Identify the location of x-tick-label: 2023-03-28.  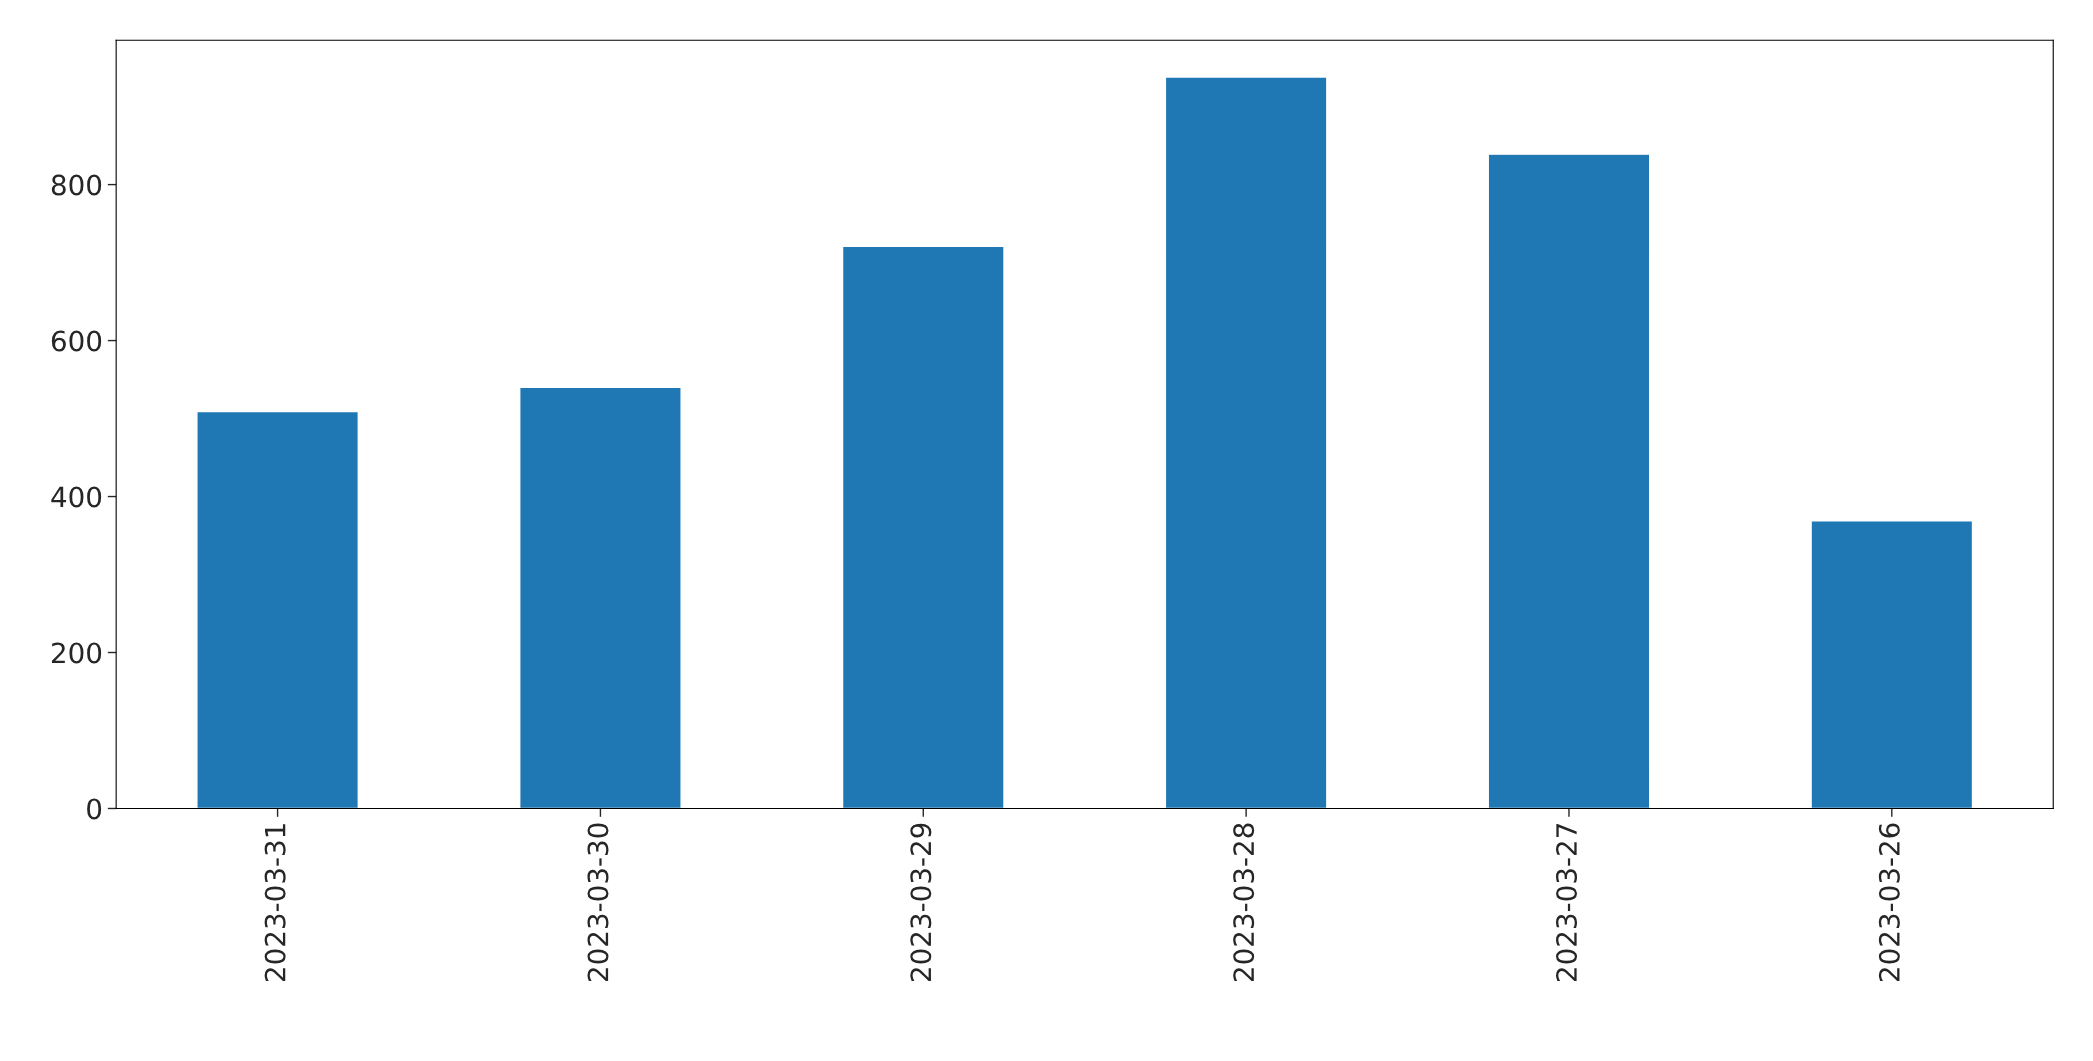
(1244, 902).